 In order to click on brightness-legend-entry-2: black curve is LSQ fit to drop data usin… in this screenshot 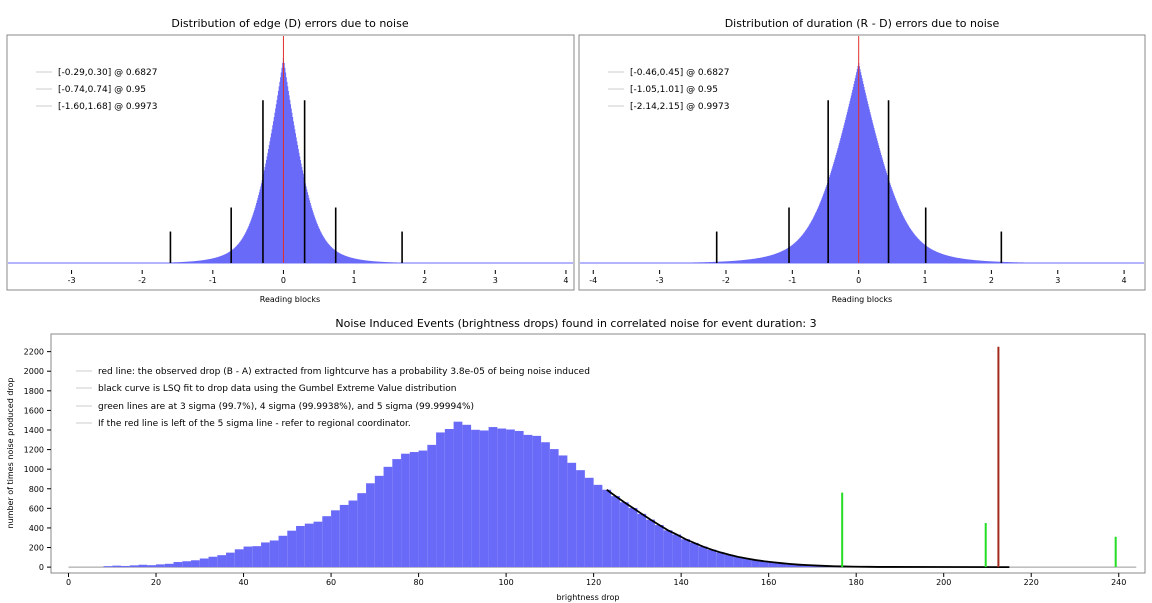, I will do `click(277, 389)`.